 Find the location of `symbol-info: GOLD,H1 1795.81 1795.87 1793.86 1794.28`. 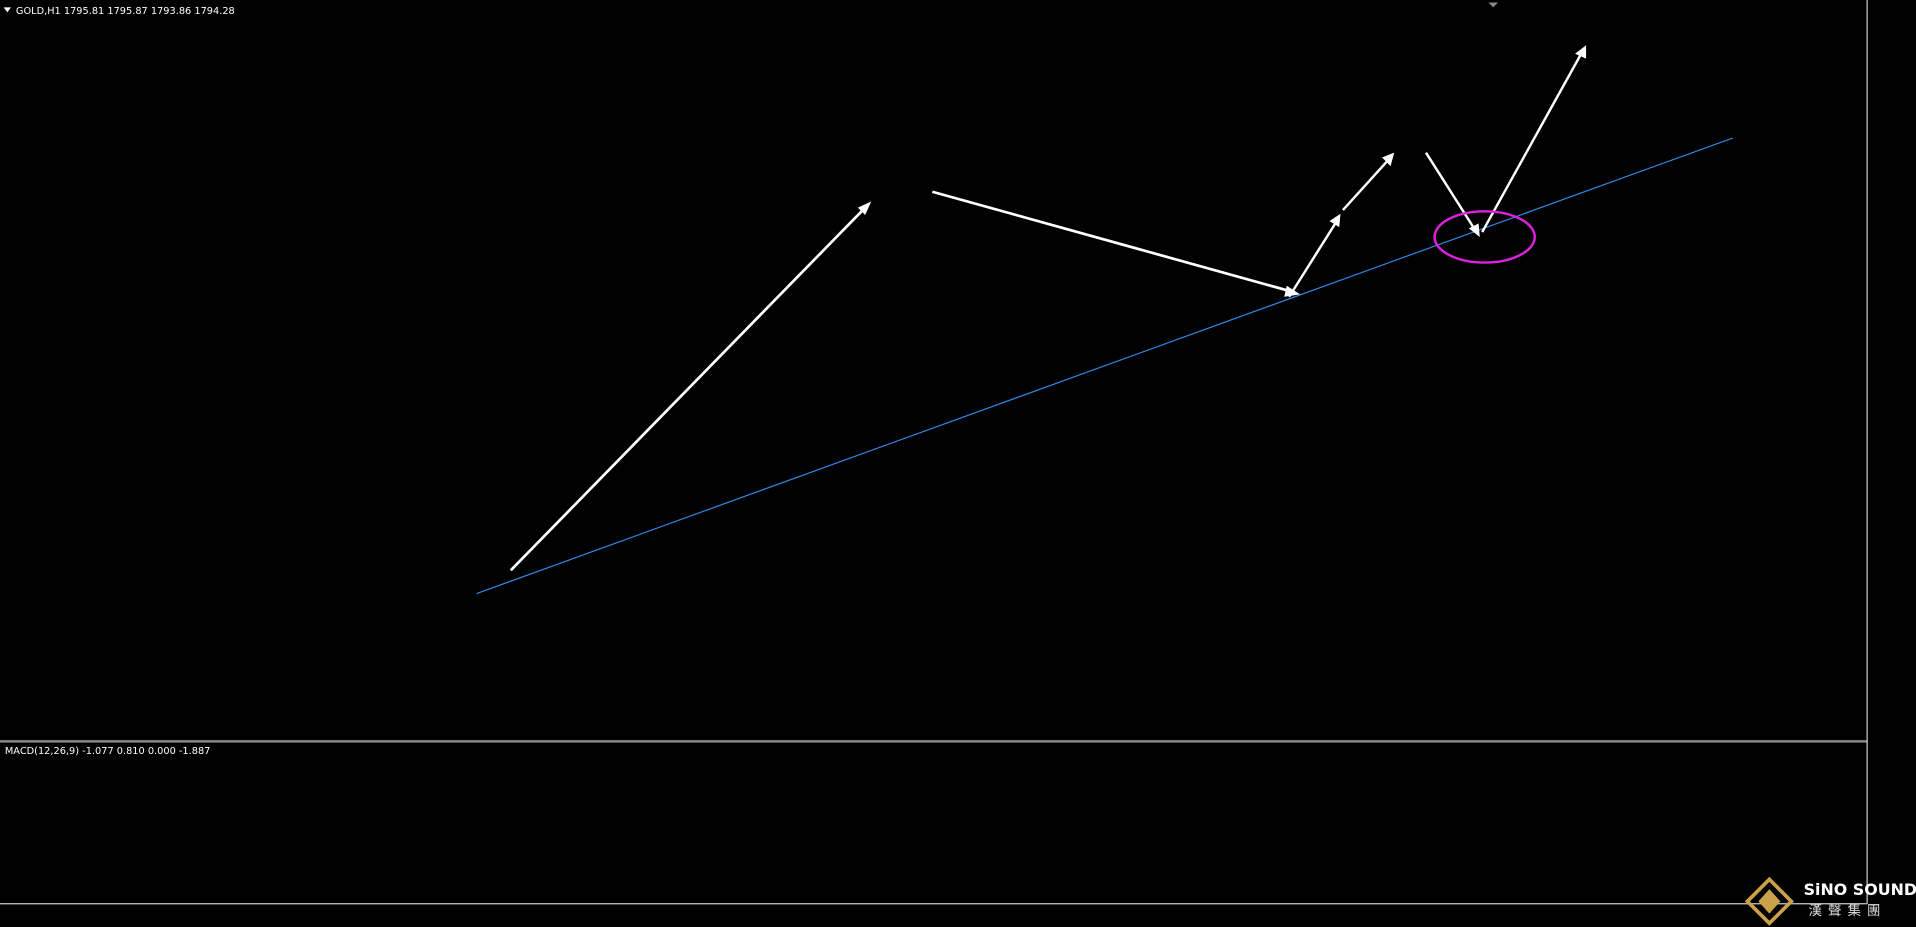

symbol-info: GOLD,H1 1795.81 1795.87 1793.86 1794.28 is located at coordinates (125, 11).